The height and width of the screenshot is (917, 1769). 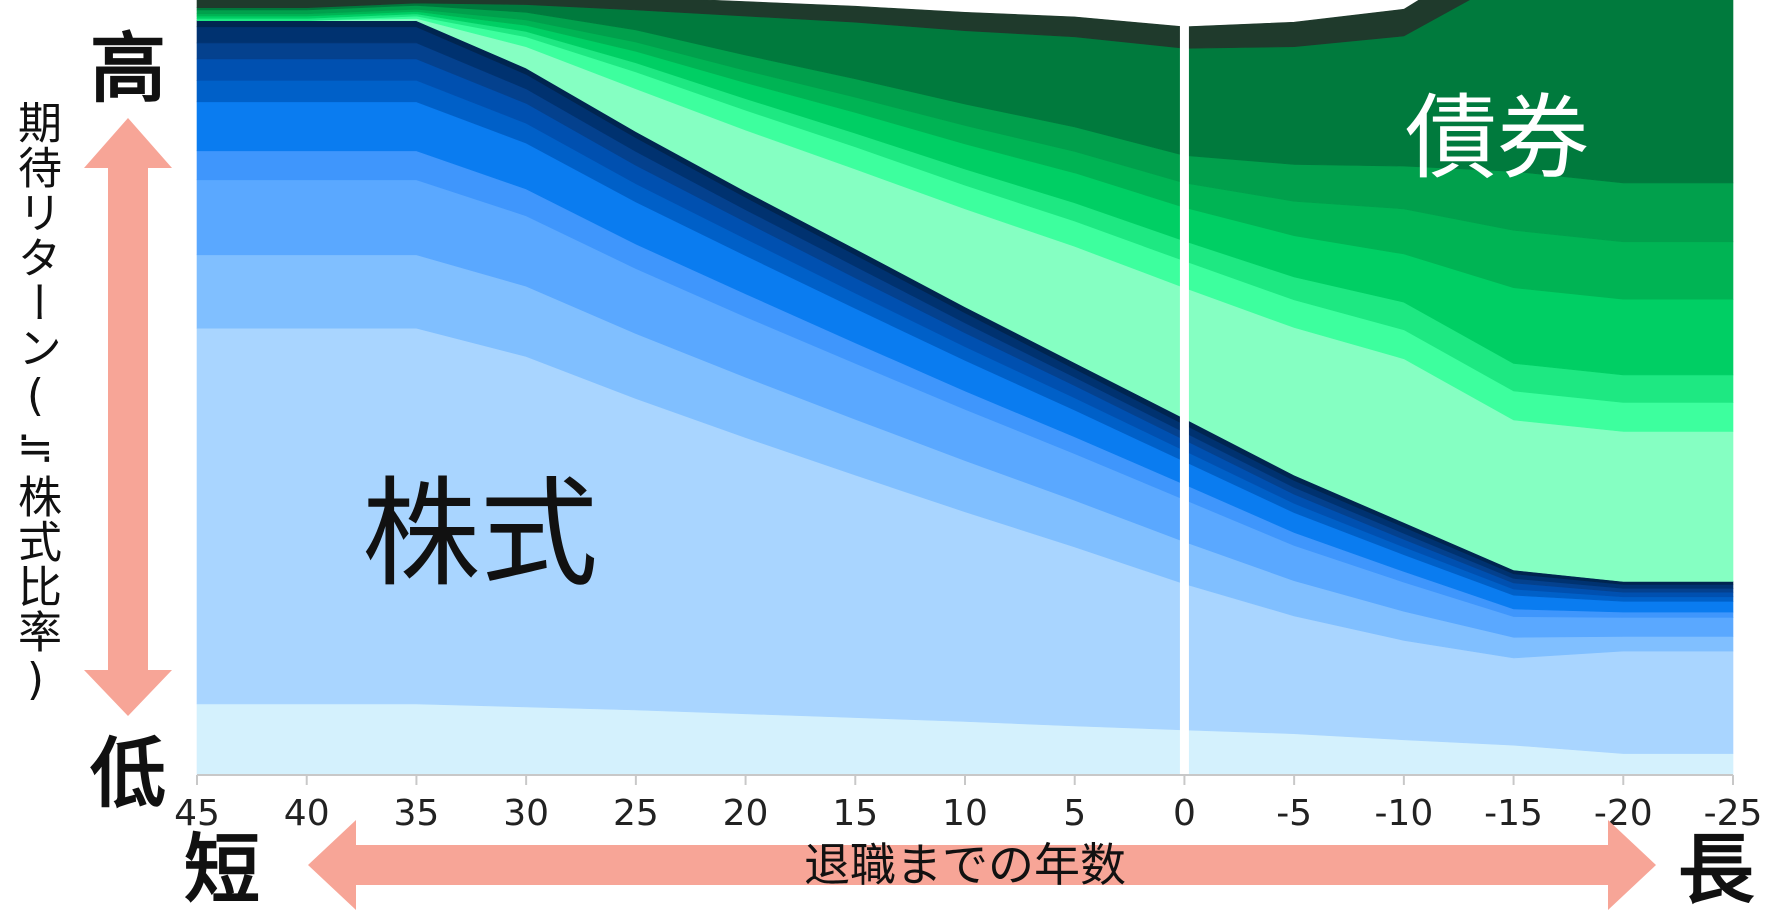 What do you see at coordinates (128, 68) in the screenshot?
I see `y-axis-top-label: 高` at bounding box center [128, 68].